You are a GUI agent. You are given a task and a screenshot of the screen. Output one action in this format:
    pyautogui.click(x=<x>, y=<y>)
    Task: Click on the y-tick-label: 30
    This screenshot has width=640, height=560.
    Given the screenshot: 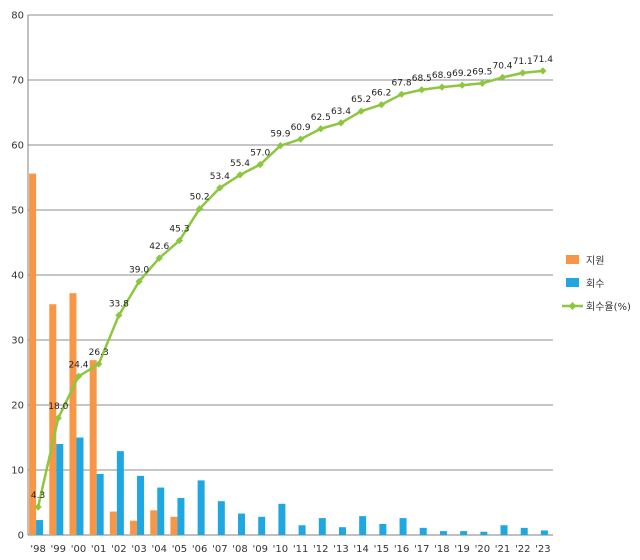 What is the action you would take?
    pyautogui.click(x=17, y=341)
    